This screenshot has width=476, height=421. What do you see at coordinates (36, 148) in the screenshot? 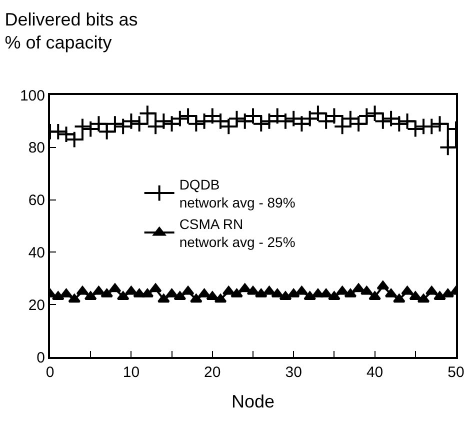
I see `y-tick-label: 80` at bounding box center [36, 148].